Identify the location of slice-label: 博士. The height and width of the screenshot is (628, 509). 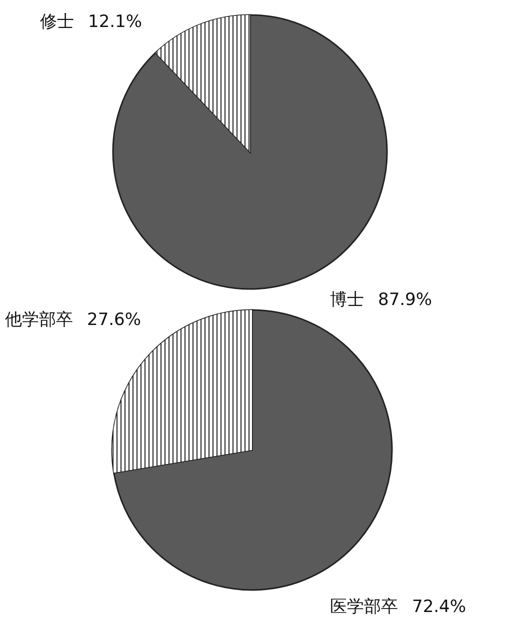
(347, 300).